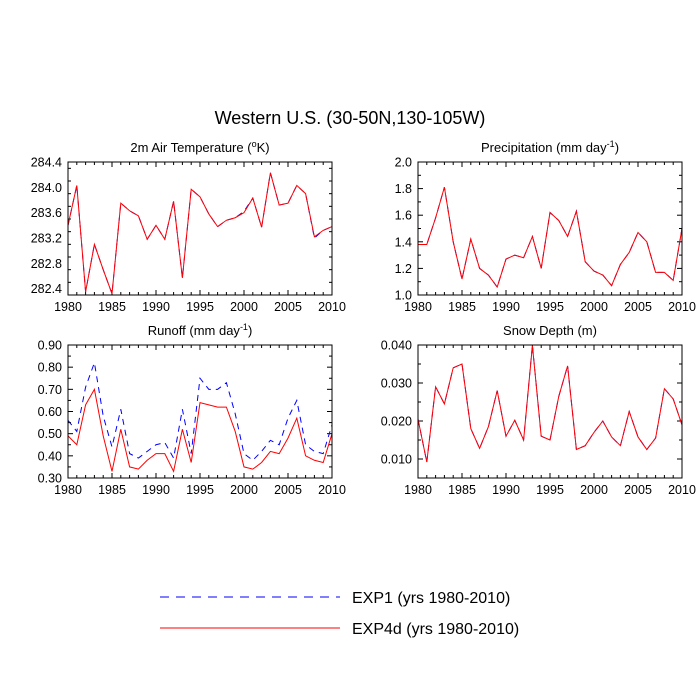 Image resolution: width=700 pixels, height=700 pixels. I want to click on y-tick-label: 0.90, so click(50, 346).